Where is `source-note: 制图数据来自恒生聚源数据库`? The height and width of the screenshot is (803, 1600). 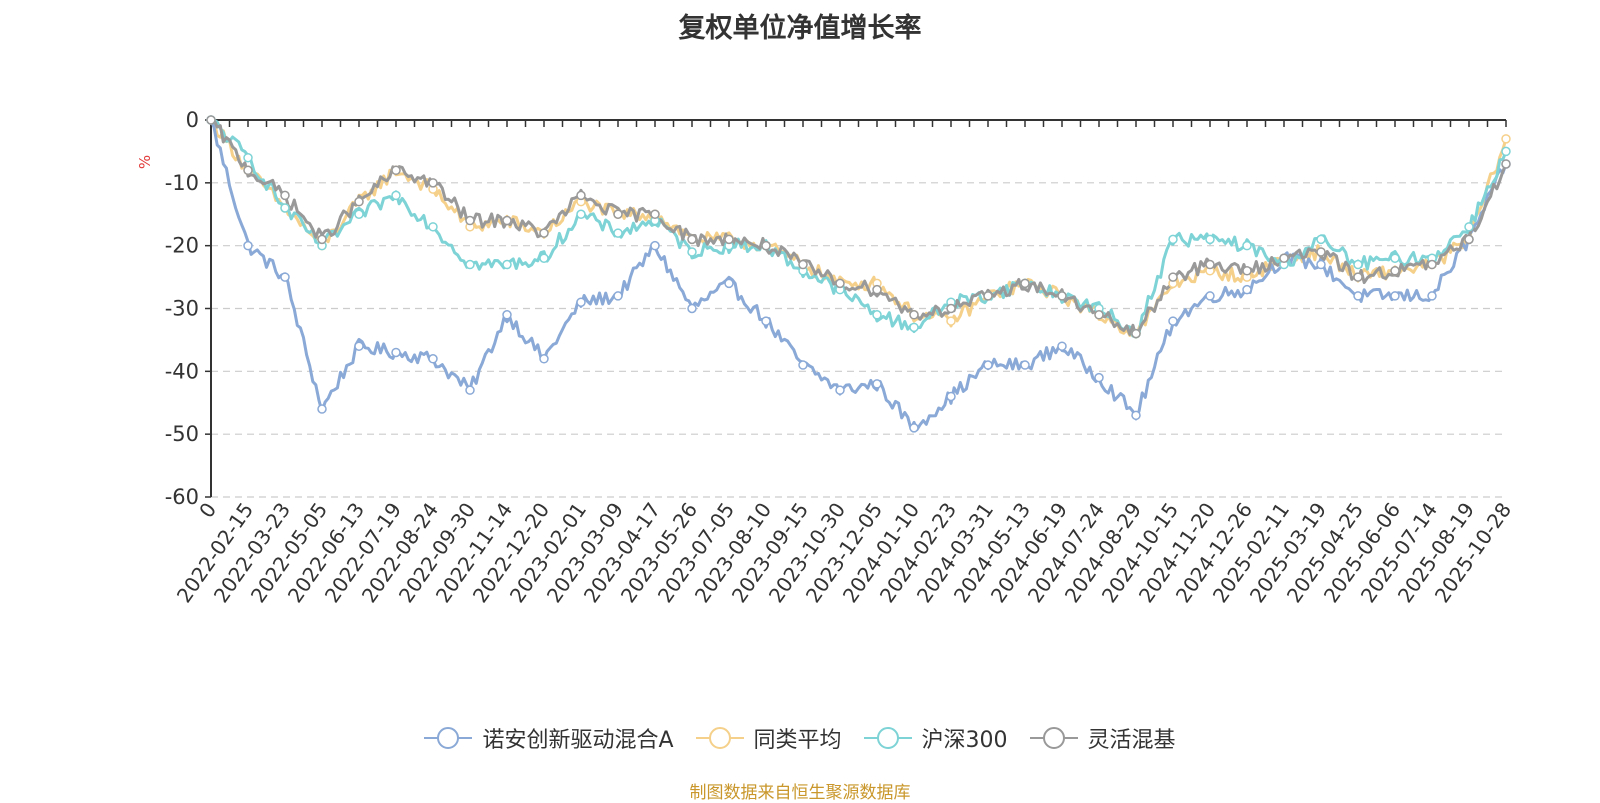 source-note: 制图数据来自恒生聚源数据库 is located at coordinates (800, 793).